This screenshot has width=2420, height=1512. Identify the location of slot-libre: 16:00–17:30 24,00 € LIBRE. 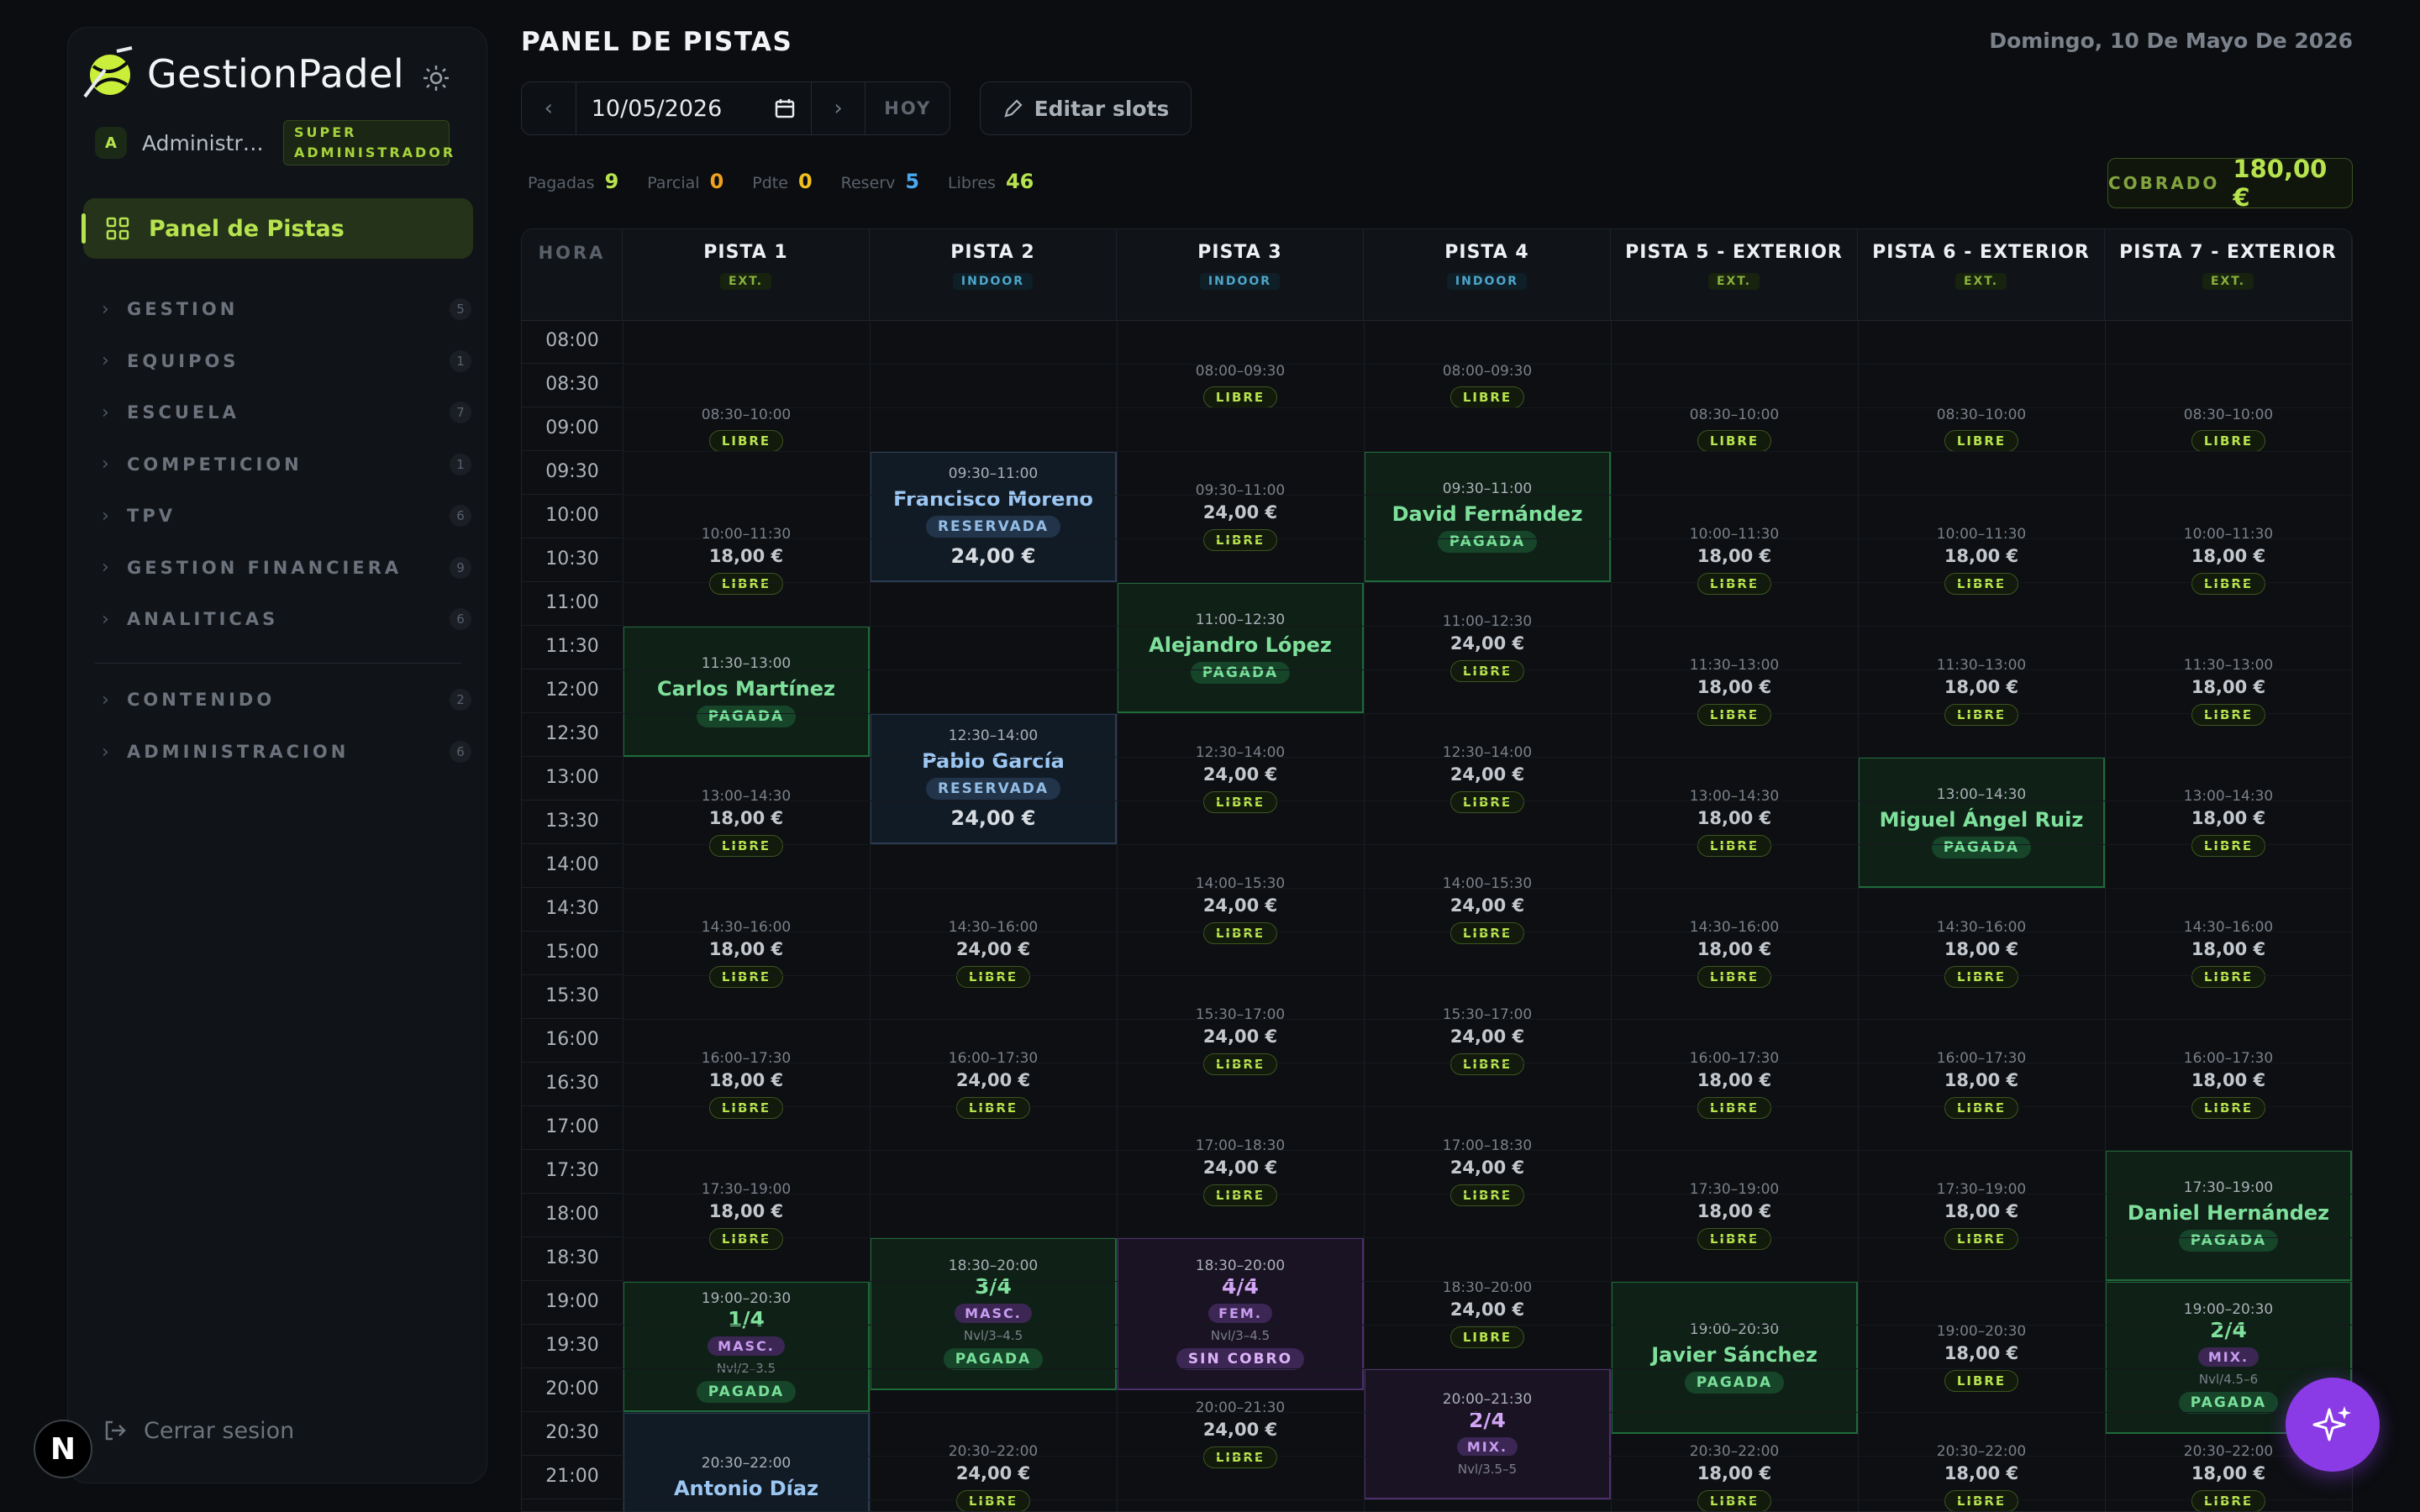
(993, 1084).